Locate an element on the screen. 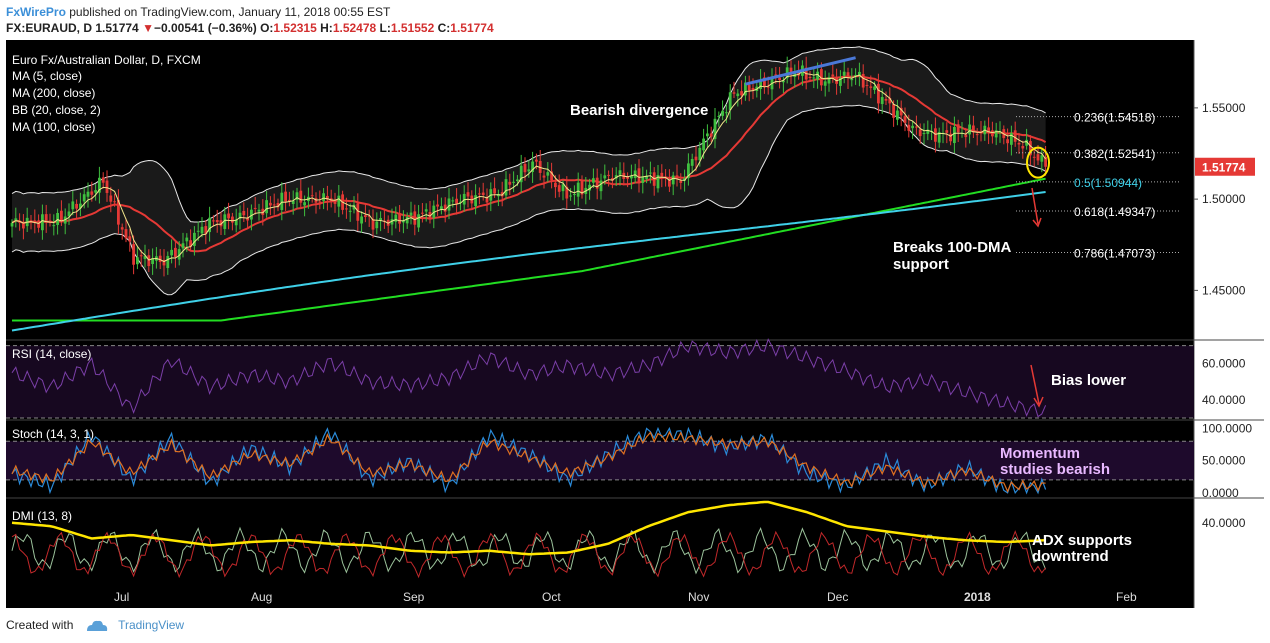 The image size is (1270, 643). time-axis-label: 2018 is located at coordinates (977, 597).